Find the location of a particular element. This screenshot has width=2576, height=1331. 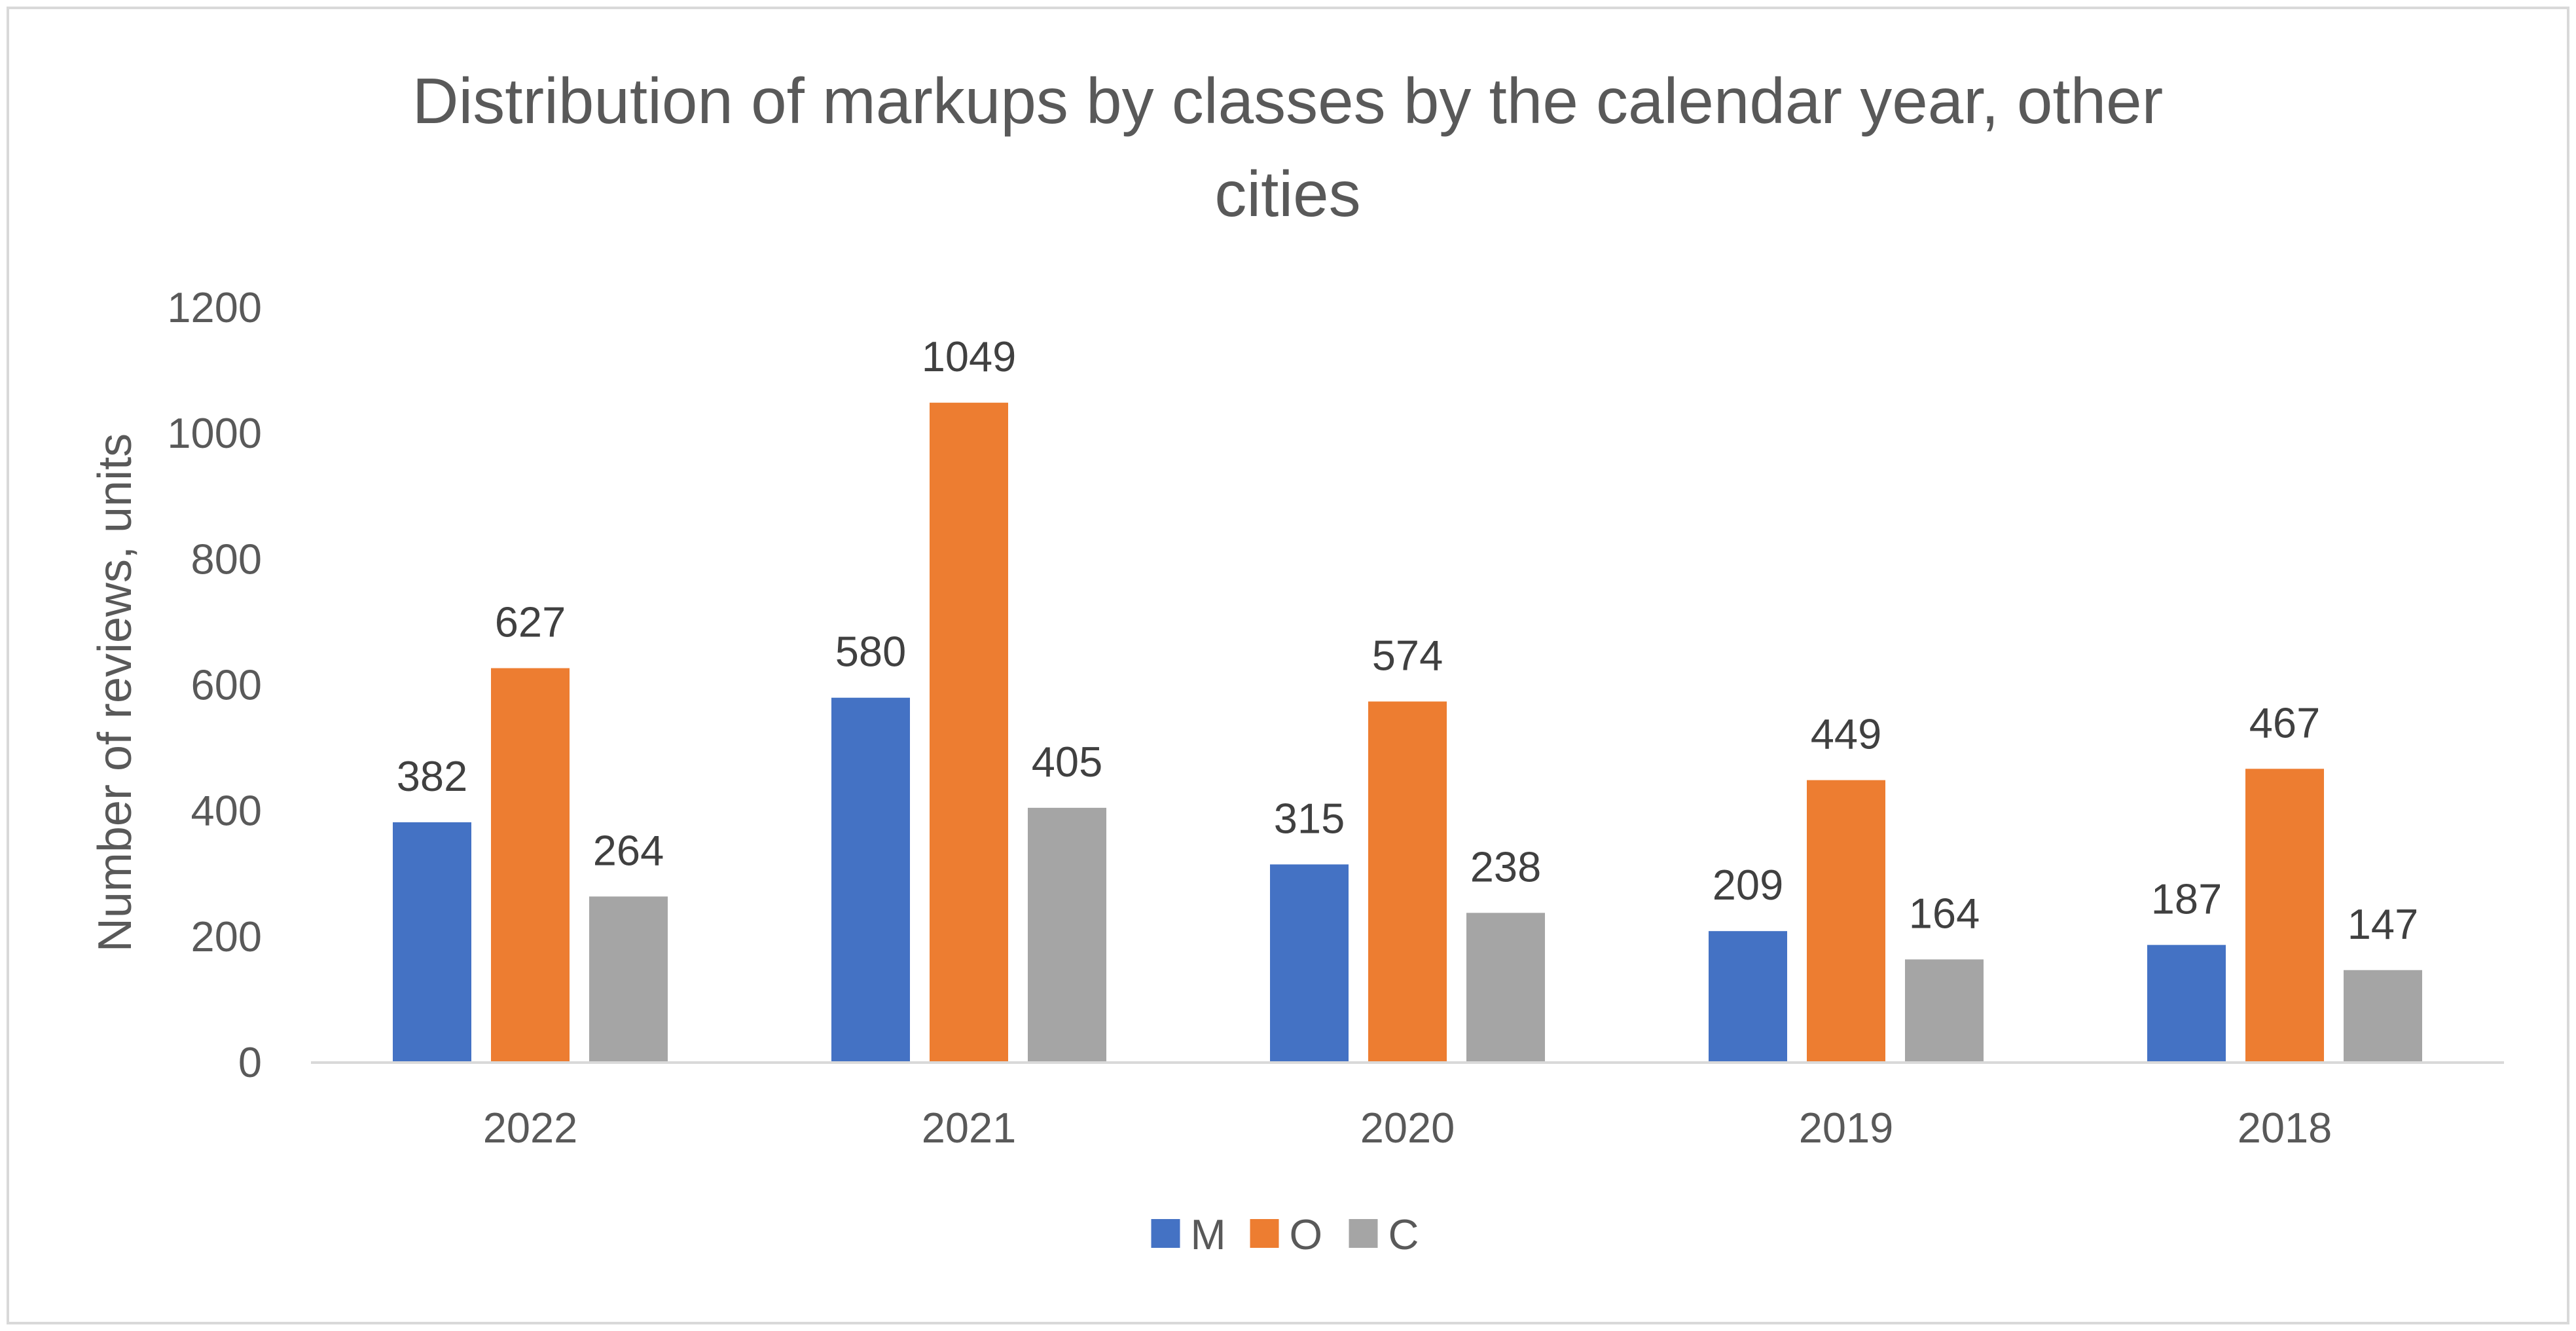

y-tick-label: 1000 is located at coordinates (214, 433).